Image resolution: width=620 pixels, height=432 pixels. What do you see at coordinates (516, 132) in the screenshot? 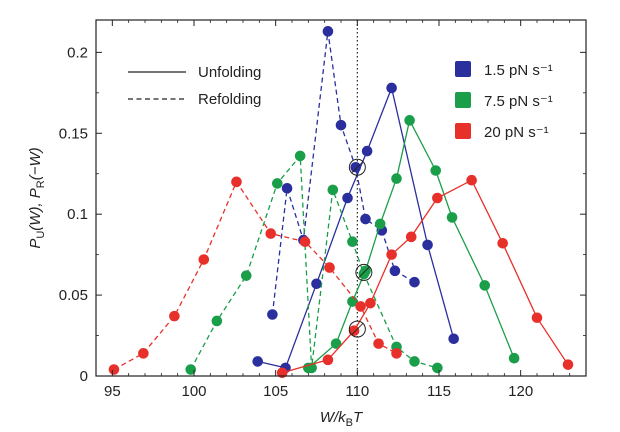
I see `legend-label: 20 pN s⁻¹` at bounding box center [516, 132].